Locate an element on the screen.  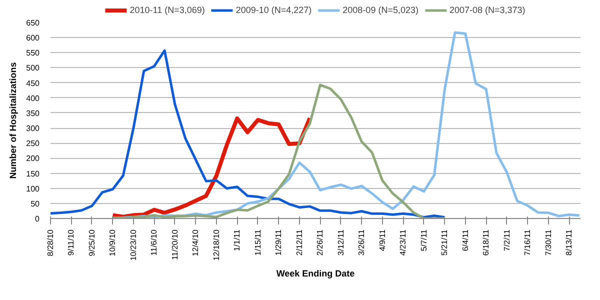
x-tick-label: 4/23/11 is located at coordinates (403, 242).